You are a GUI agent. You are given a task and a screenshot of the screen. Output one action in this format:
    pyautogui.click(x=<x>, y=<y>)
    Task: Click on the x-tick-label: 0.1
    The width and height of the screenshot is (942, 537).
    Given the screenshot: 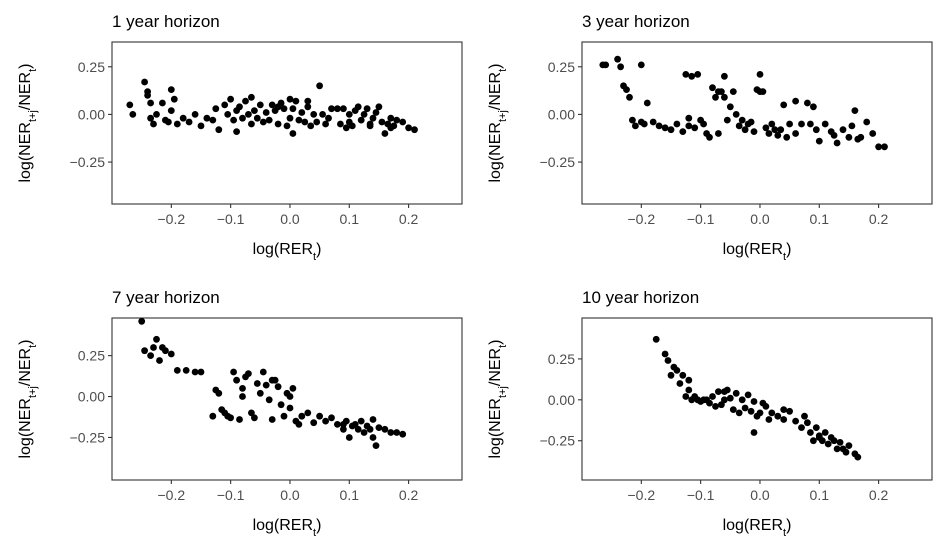 What is the action you would take?
    pyautogui.click(x=820, y=219)
    